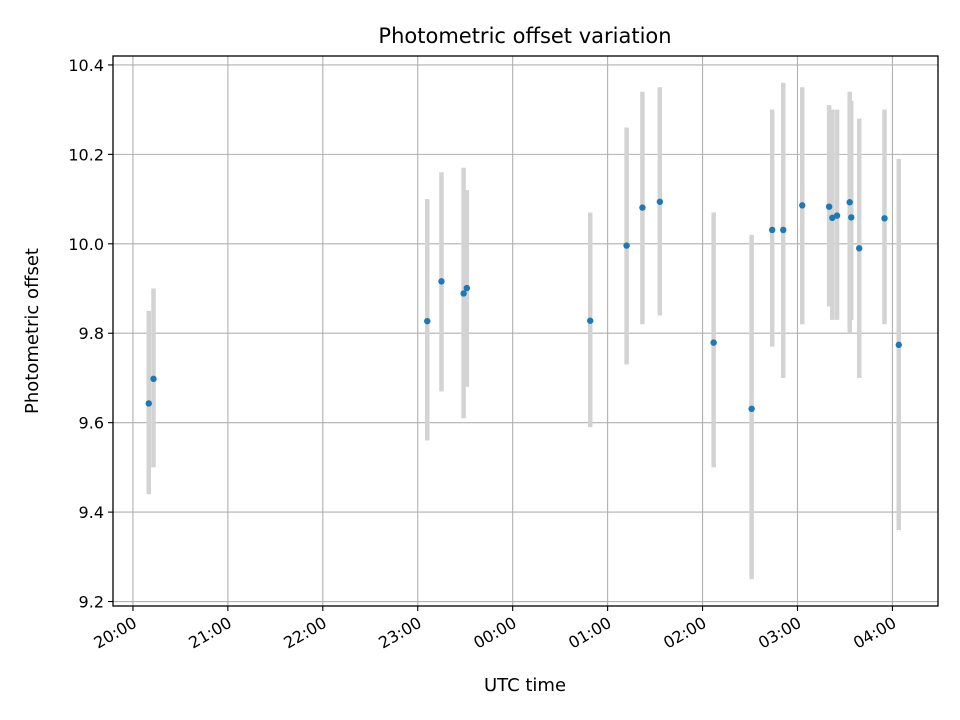  Describe the element at coordinates (86, 244) in the screenshot. I see `y-tick-label: 10.0` at that location.